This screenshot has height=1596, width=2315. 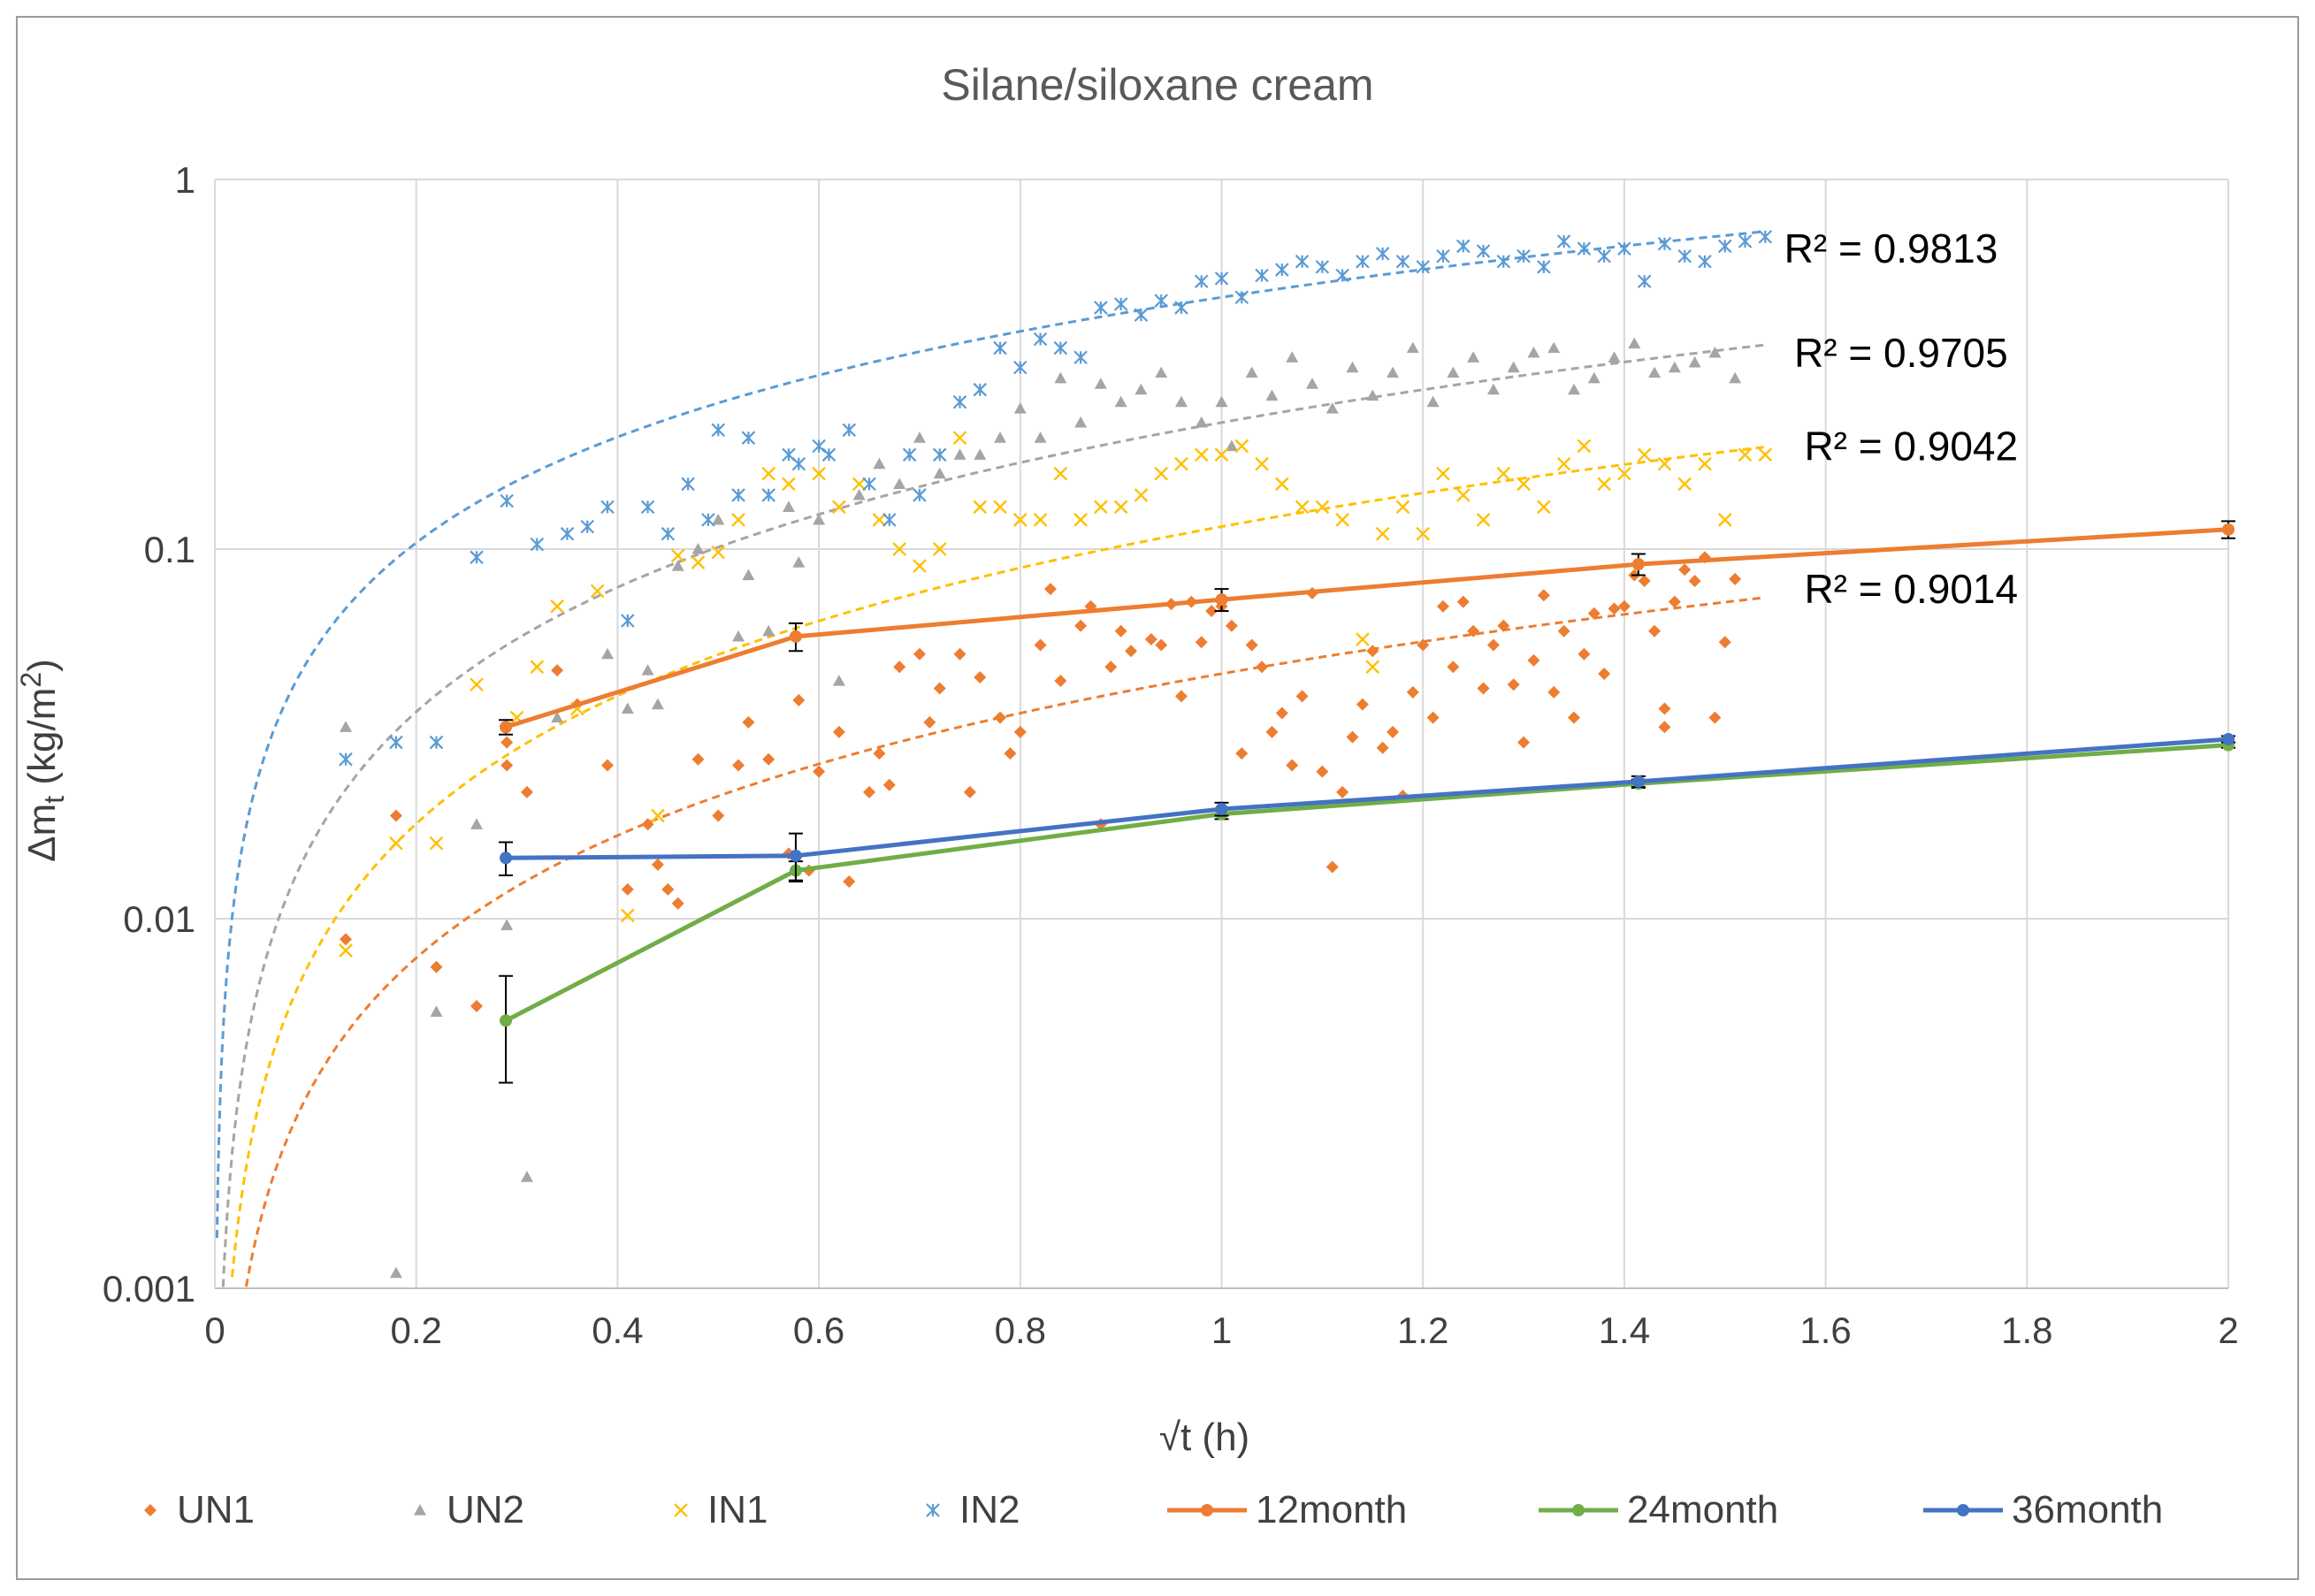 What do you see at coordinates (1221, 1330) in the screenshot?
I see `x-tick-label-5: 1` at bounding box center [1221, 1330].